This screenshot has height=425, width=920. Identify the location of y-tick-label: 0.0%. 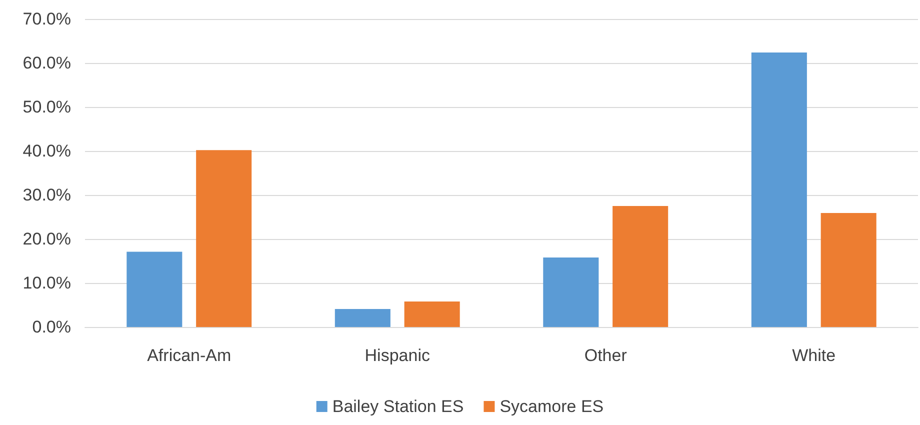
(51, 327).